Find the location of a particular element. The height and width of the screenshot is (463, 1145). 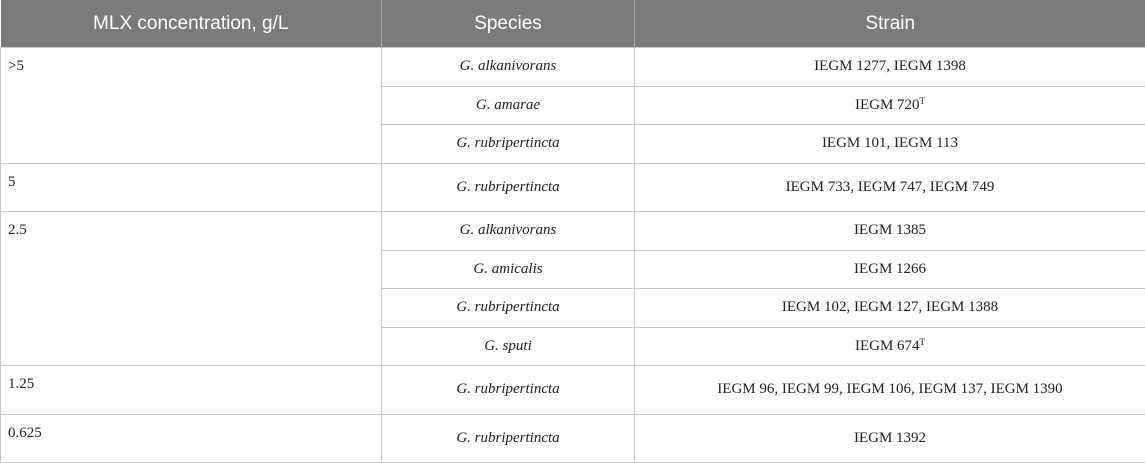

species-cell: G. amarae is located at coordinates (508, 105).